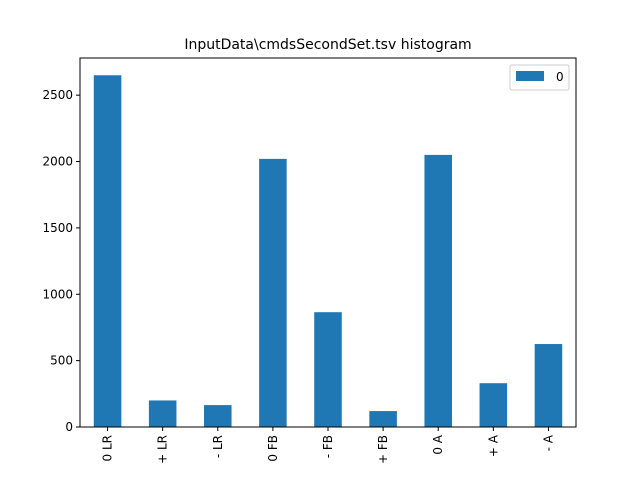 The width and height of the screenshot is (640, 484). Describe the element at coordinates (530, 76) in the screenshot. I see `legend-swatch` at that location.